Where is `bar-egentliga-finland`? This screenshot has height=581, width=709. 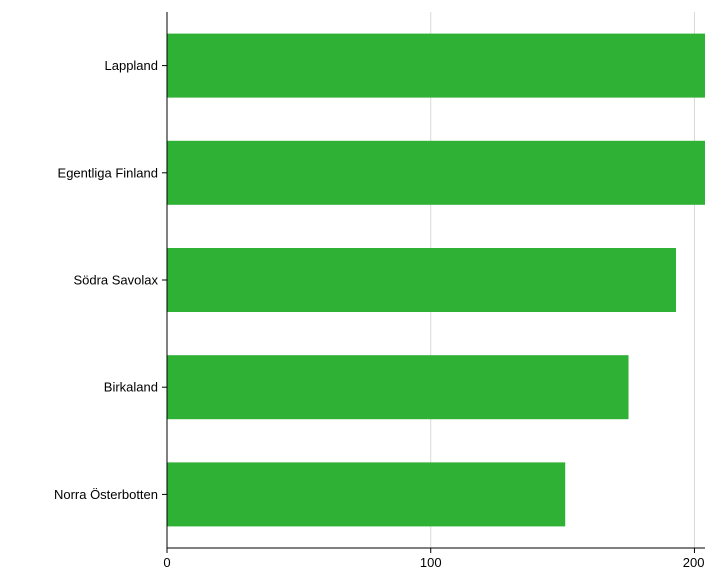
bar-egentliga-finland is located at coordinates (436, 172).